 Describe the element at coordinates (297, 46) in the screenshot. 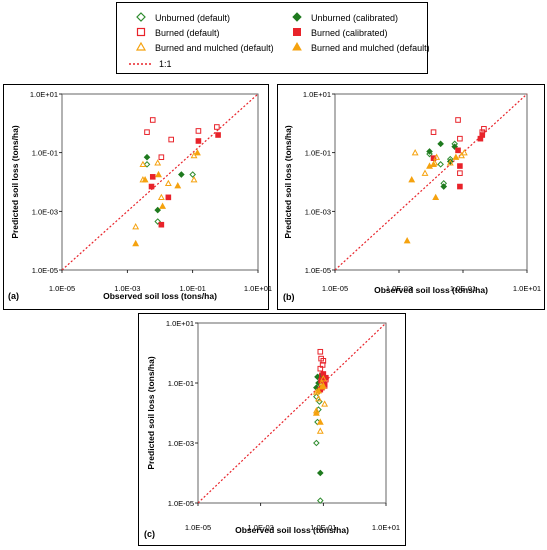

I see `legend-marker-filled-triangle` at that location.